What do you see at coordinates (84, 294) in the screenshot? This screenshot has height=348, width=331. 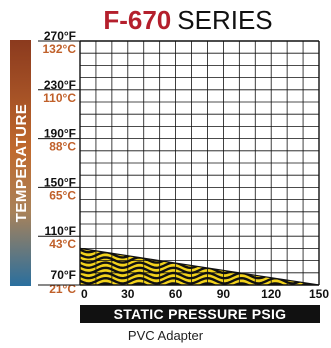 I see `x-tick-0: 0` at bounding box center [84, 294].